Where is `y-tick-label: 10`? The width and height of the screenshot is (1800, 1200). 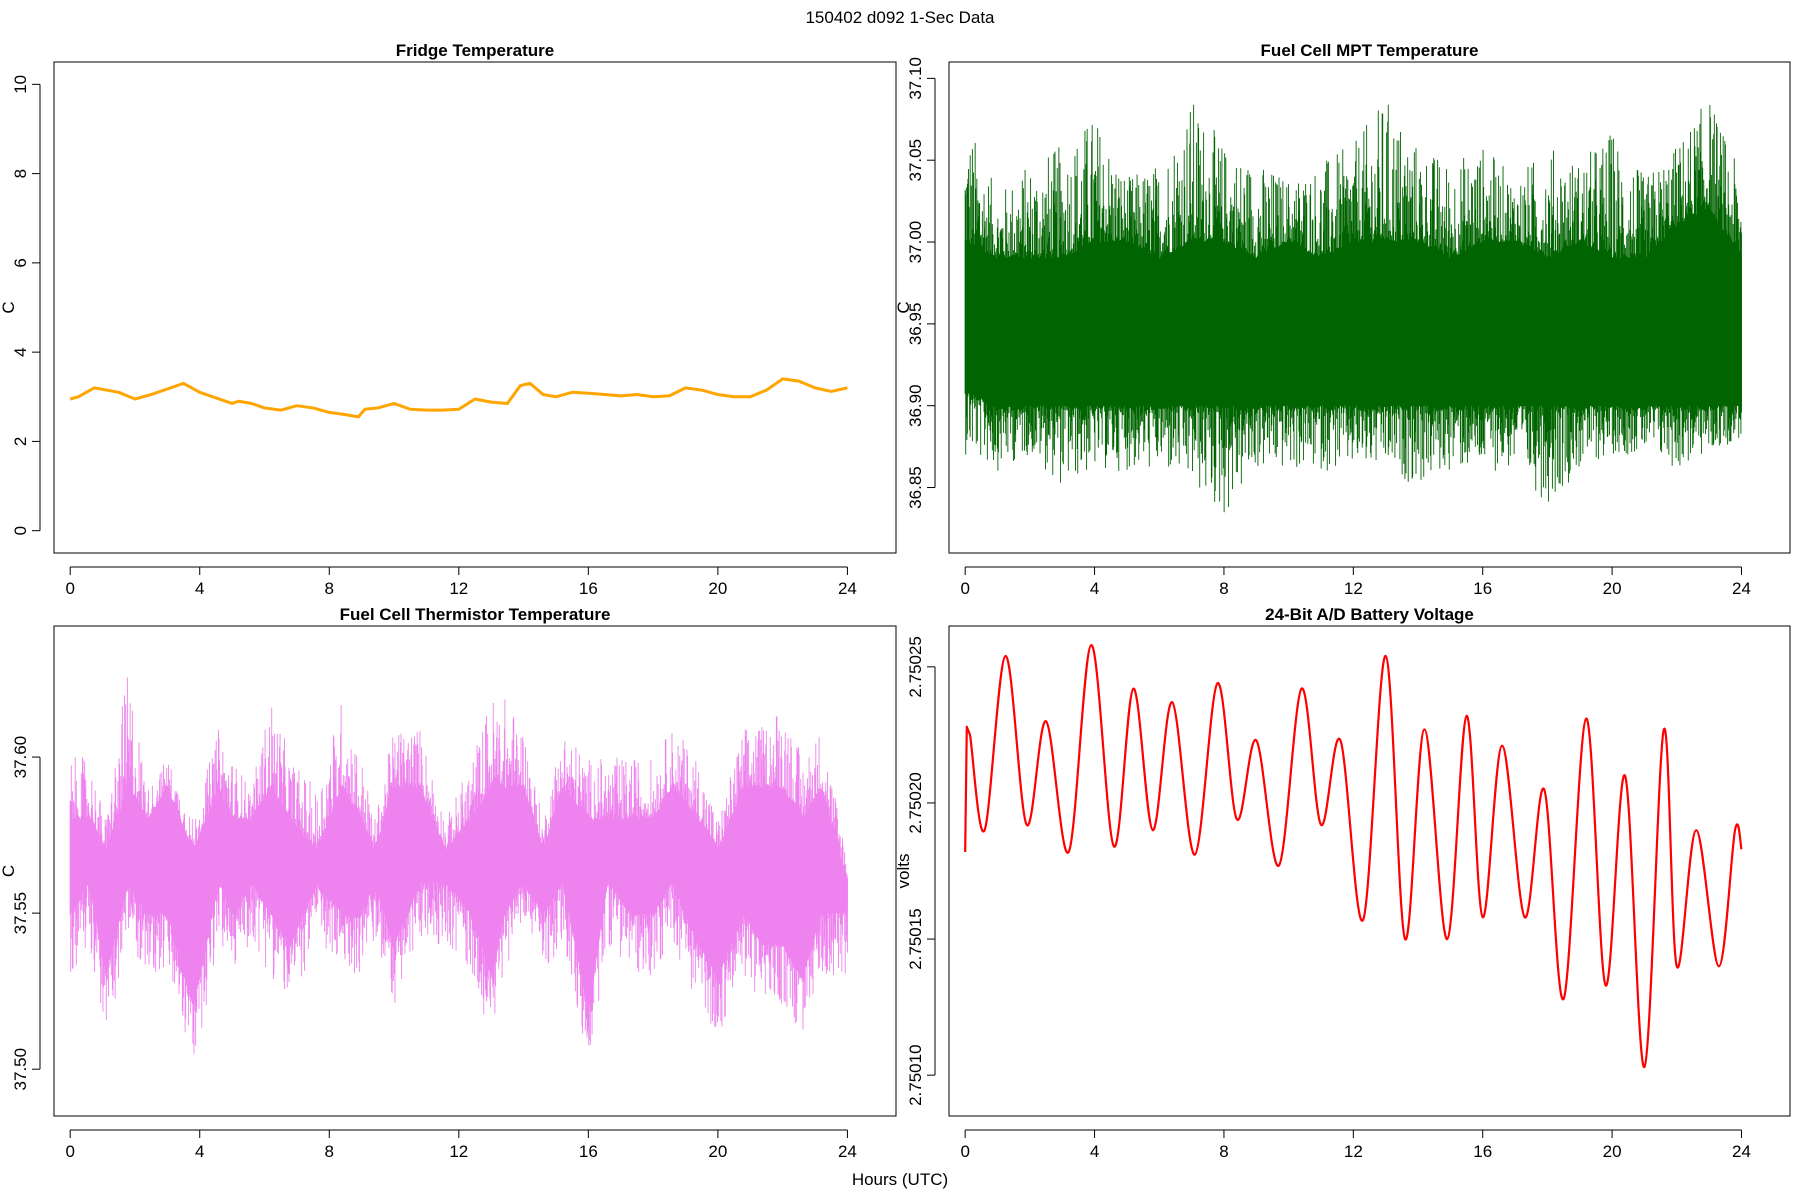 y-tick-label: 10 is located at coordinates (20, 84).